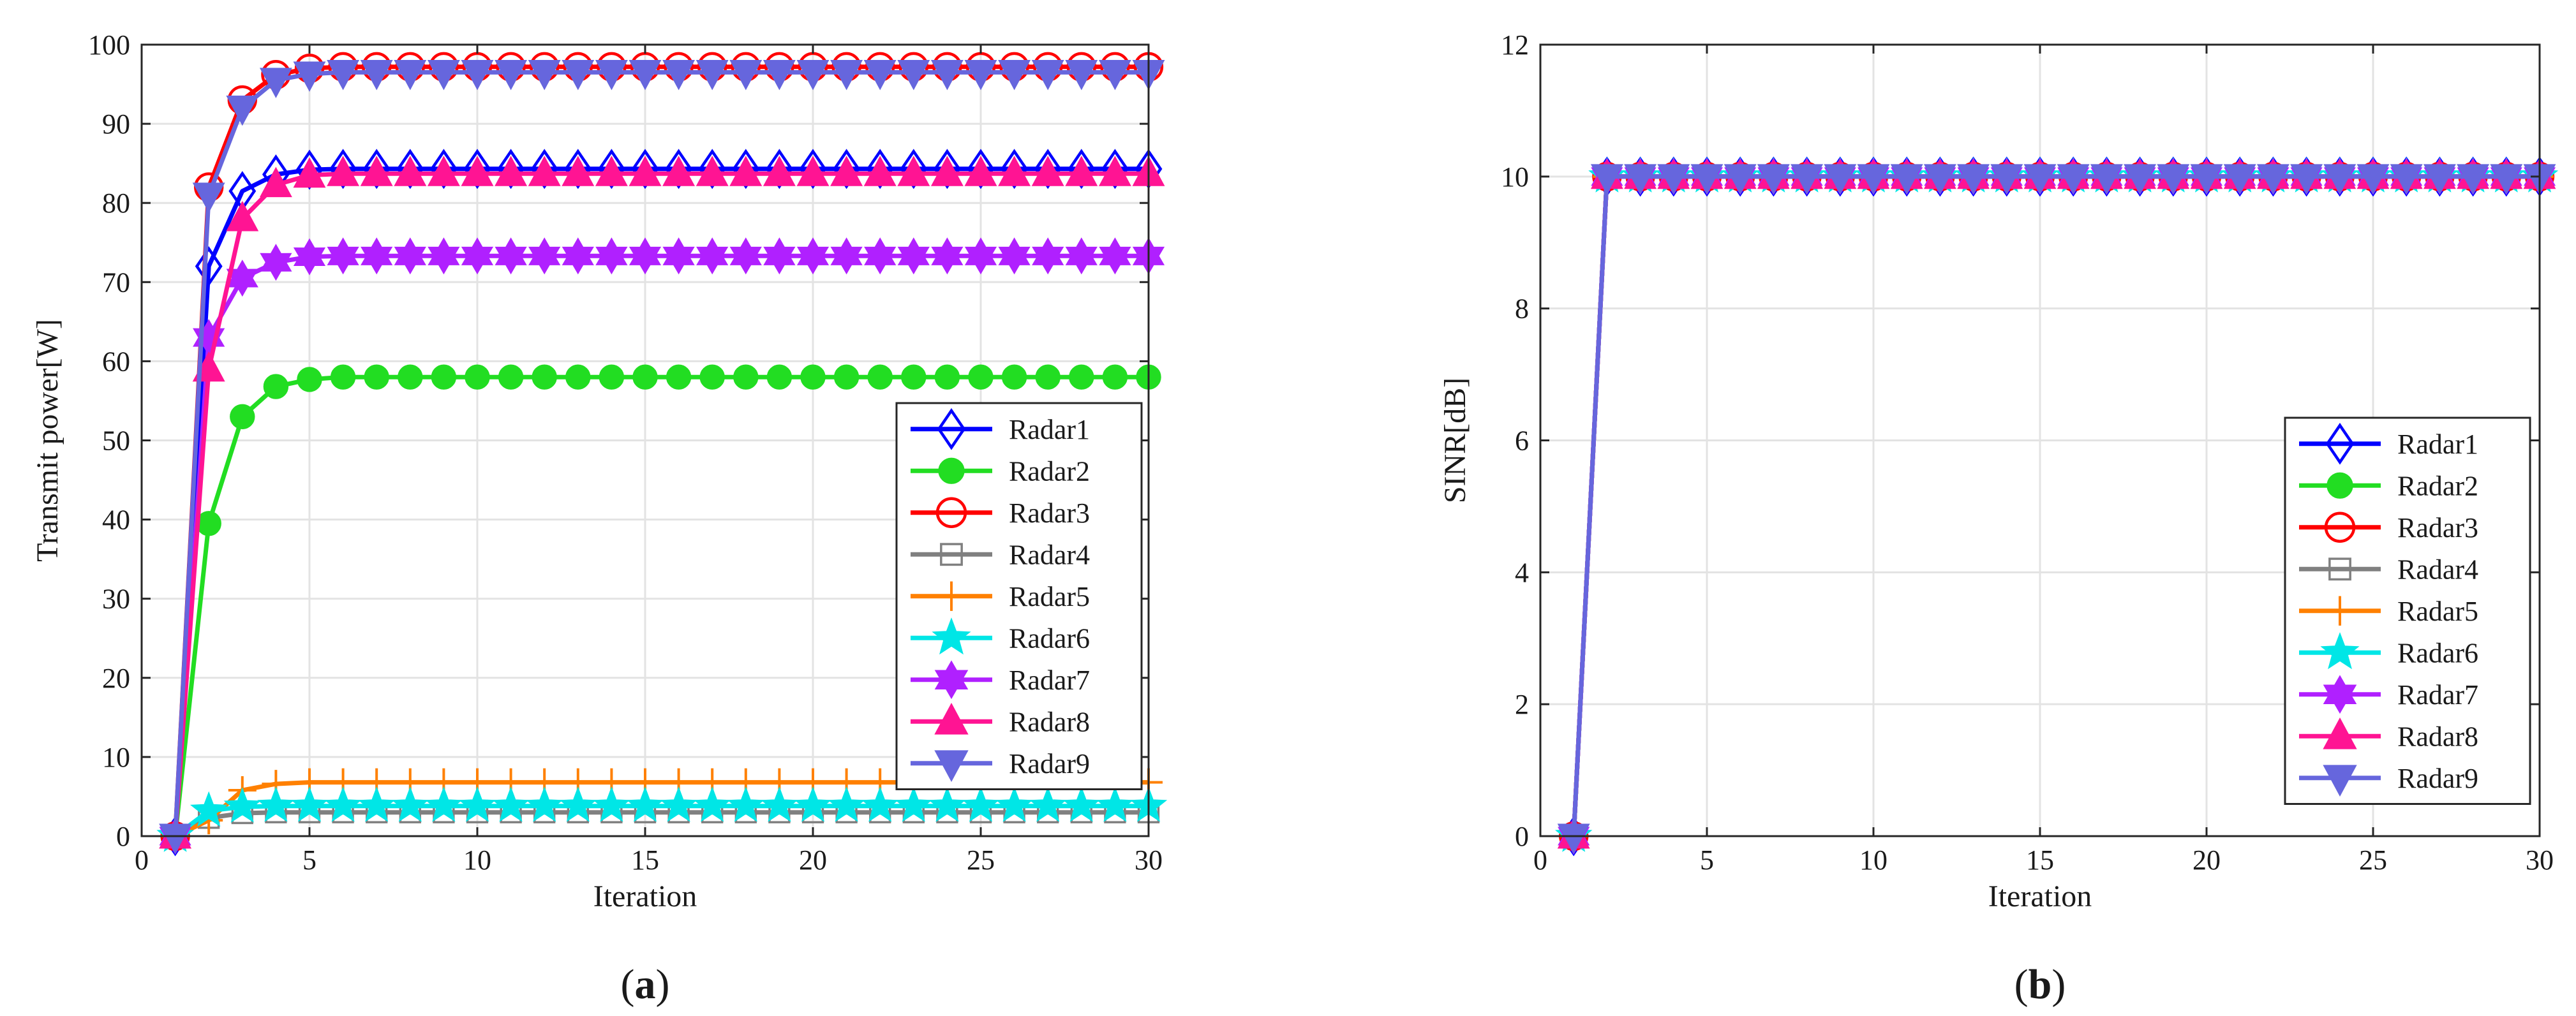 The image size is (2576, 1016). I want to click on chart-b-ytick-label-6: 12, so click(1515, 45).